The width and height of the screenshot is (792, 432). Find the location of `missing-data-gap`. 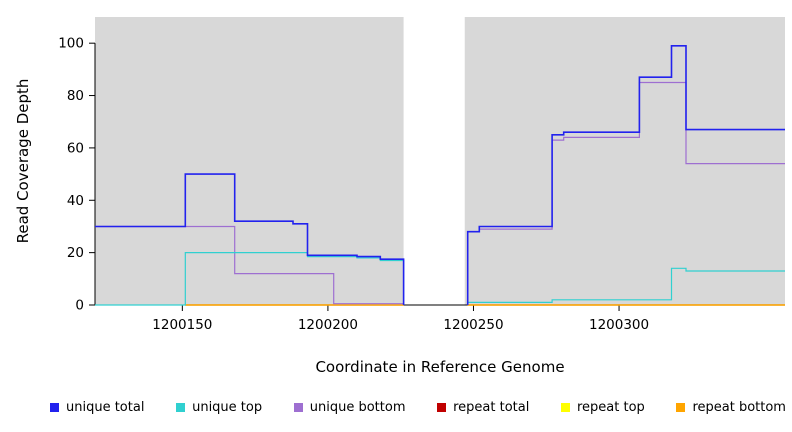

missing-data-gap is located at coordinates (434, 161).